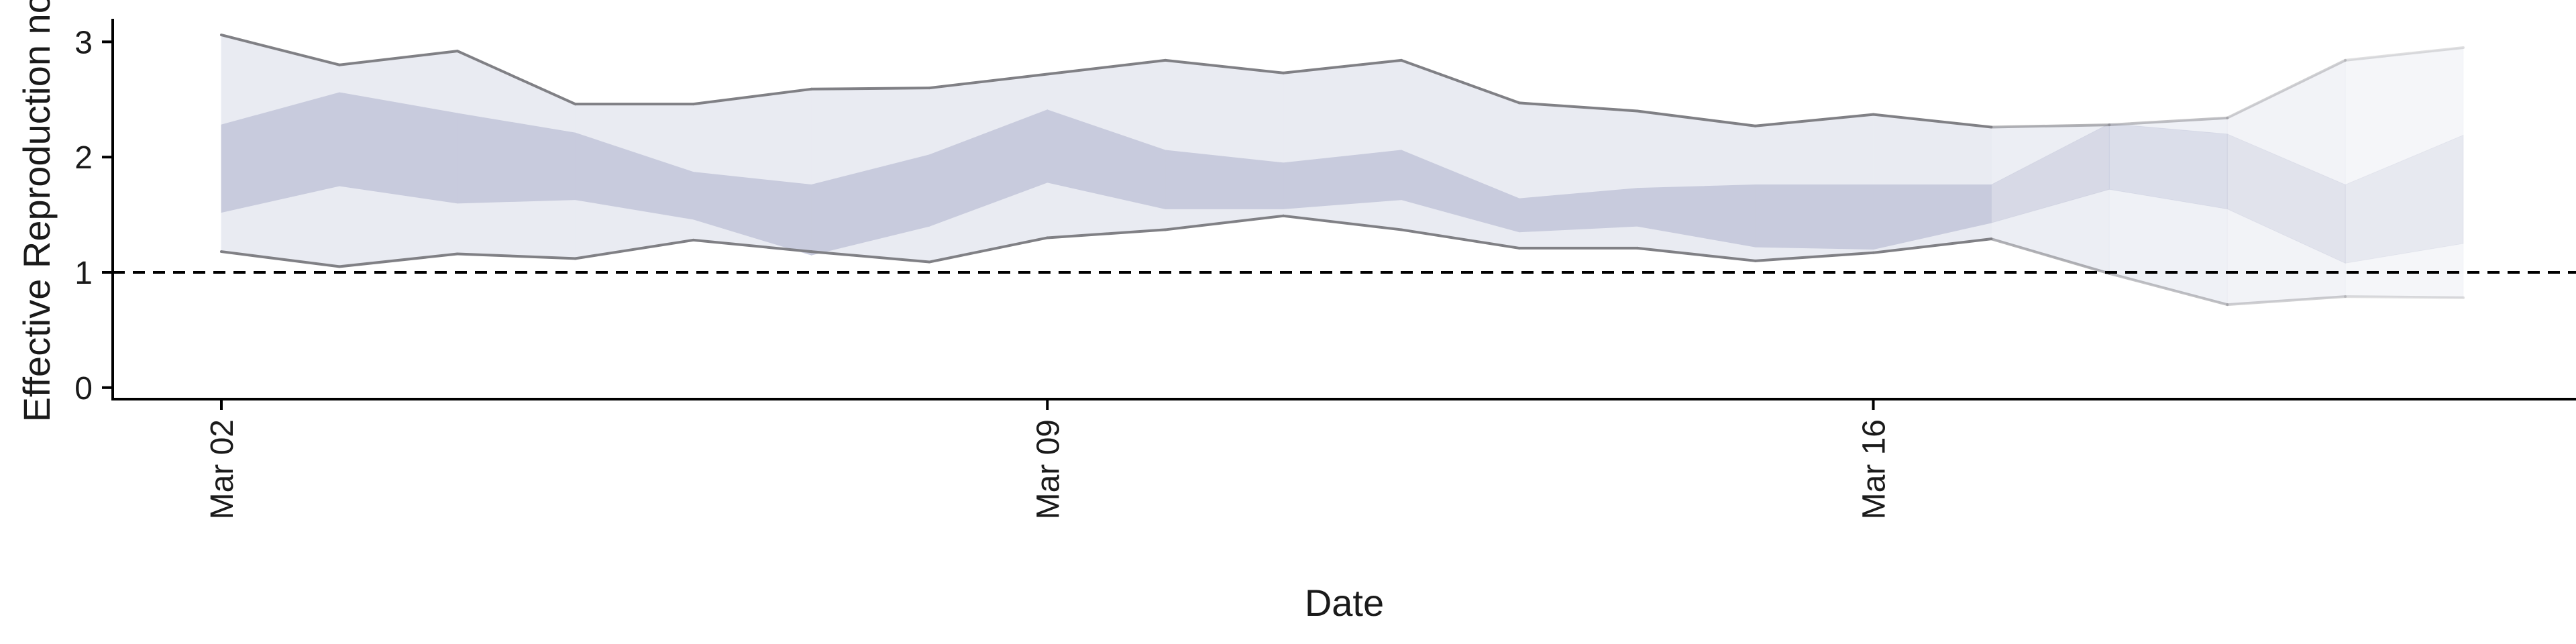 This screenshot has width=2576, height=644. What do you see at coordinates (83, 42) in the screenshot?
I see `y-tick-label: 3` at bounding box center [83, 42].